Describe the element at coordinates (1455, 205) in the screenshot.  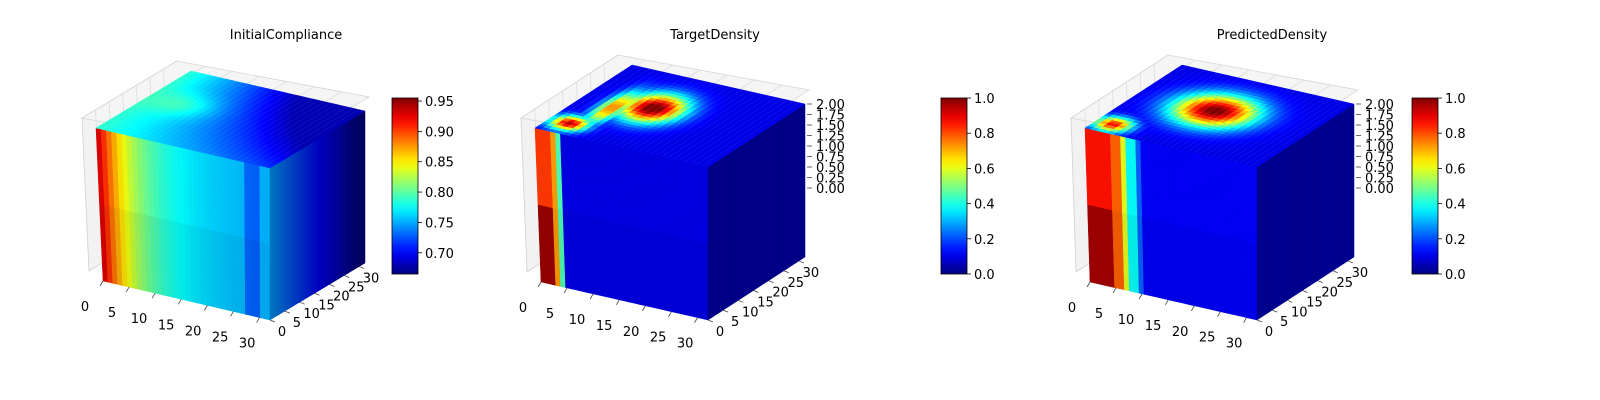
I see `colorbar-tick-label: 0.4` at that location.